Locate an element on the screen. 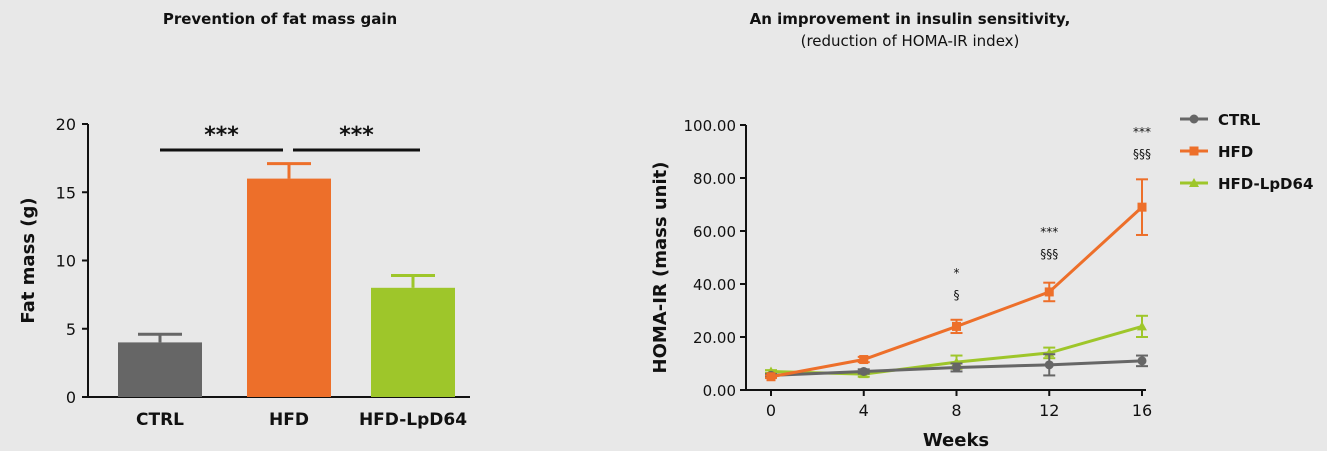  y-tick-label: 20.00 is located at coordinates (714, 338).